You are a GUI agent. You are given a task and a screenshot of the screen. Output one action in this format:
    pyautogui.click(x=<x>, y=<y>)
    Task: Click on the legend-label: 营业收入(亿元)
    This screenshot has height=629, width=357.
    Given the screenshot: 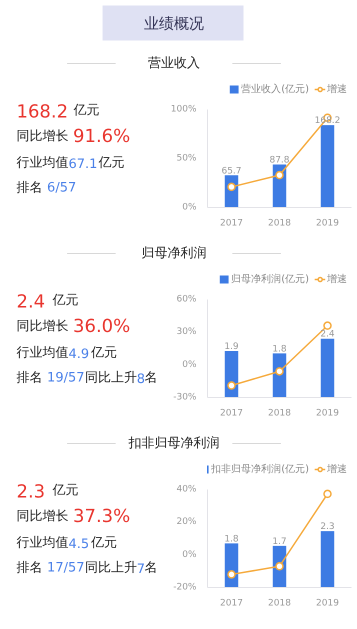 What is the action you would take?
    pyautogui.click(x=275, y=89)
    